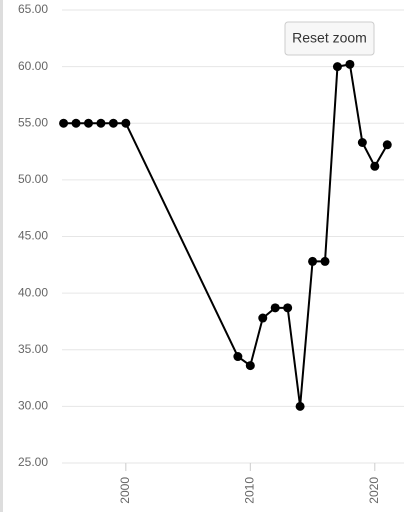  What do you see at coordinates (33, 179) in the screenshot?
I see `y-tick-label: 50.00` at bounding box center [33, 179].